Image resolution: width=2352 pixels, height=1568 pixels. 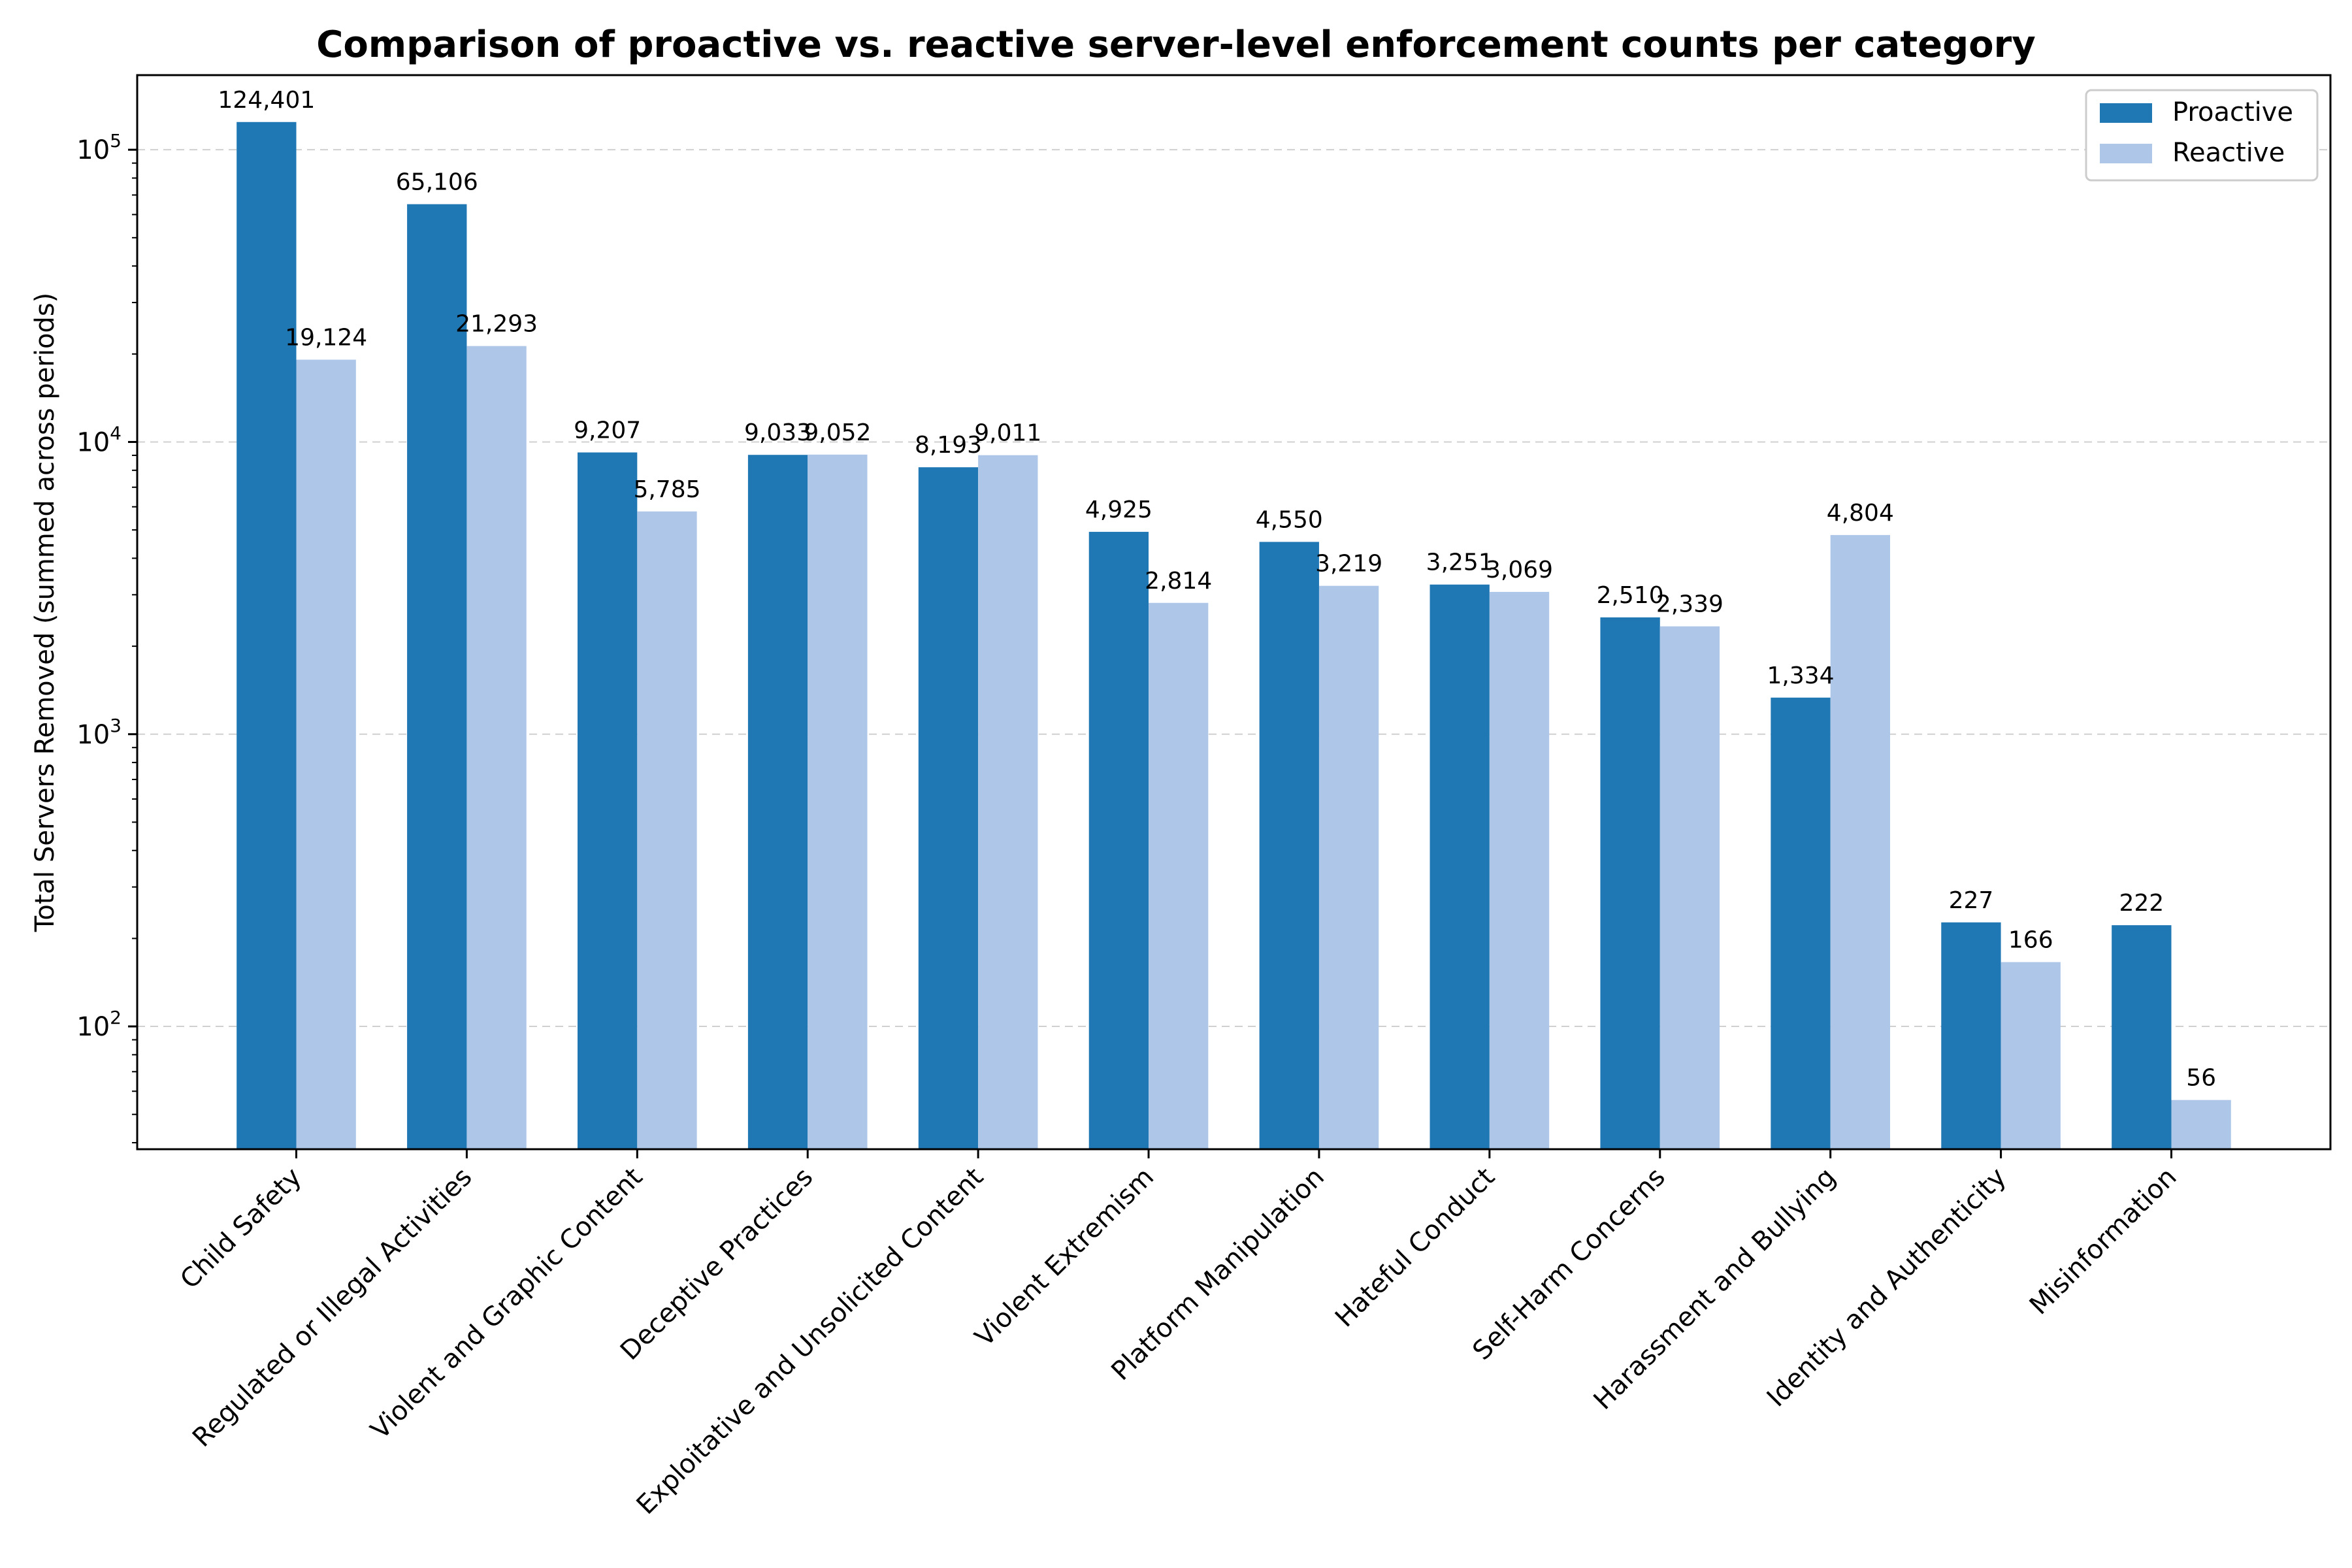 I want to click on legend: Proactive Reactive, so click(x=2202, y=135).